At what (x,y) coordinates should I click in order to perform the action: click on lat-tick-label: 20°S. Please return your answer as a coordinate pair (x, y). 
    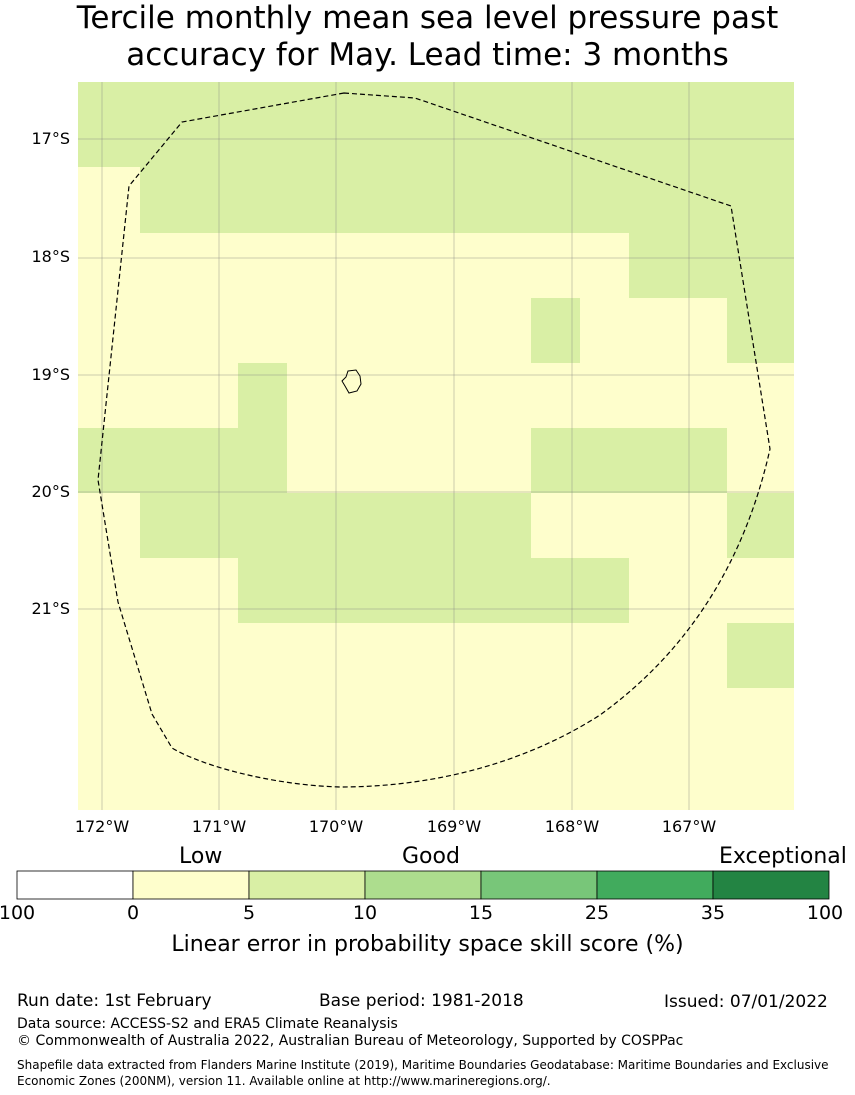
    Looking at the image, I should click on (50, 491).